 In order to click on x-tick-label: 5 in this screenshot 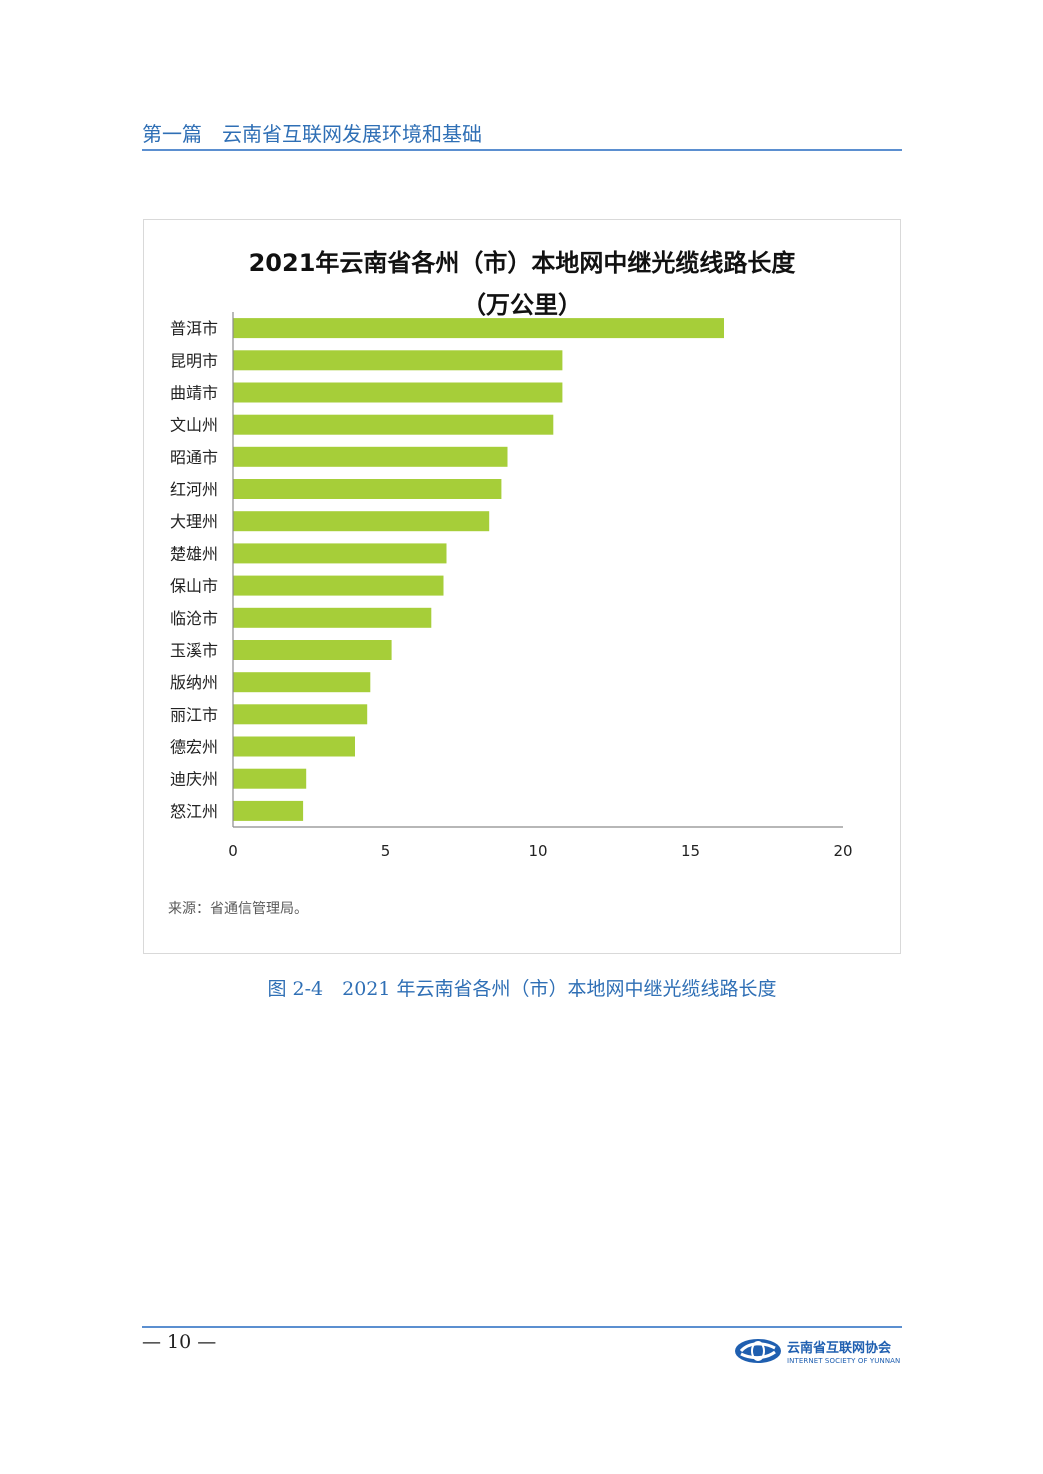, I will do `click(386, 851)`.